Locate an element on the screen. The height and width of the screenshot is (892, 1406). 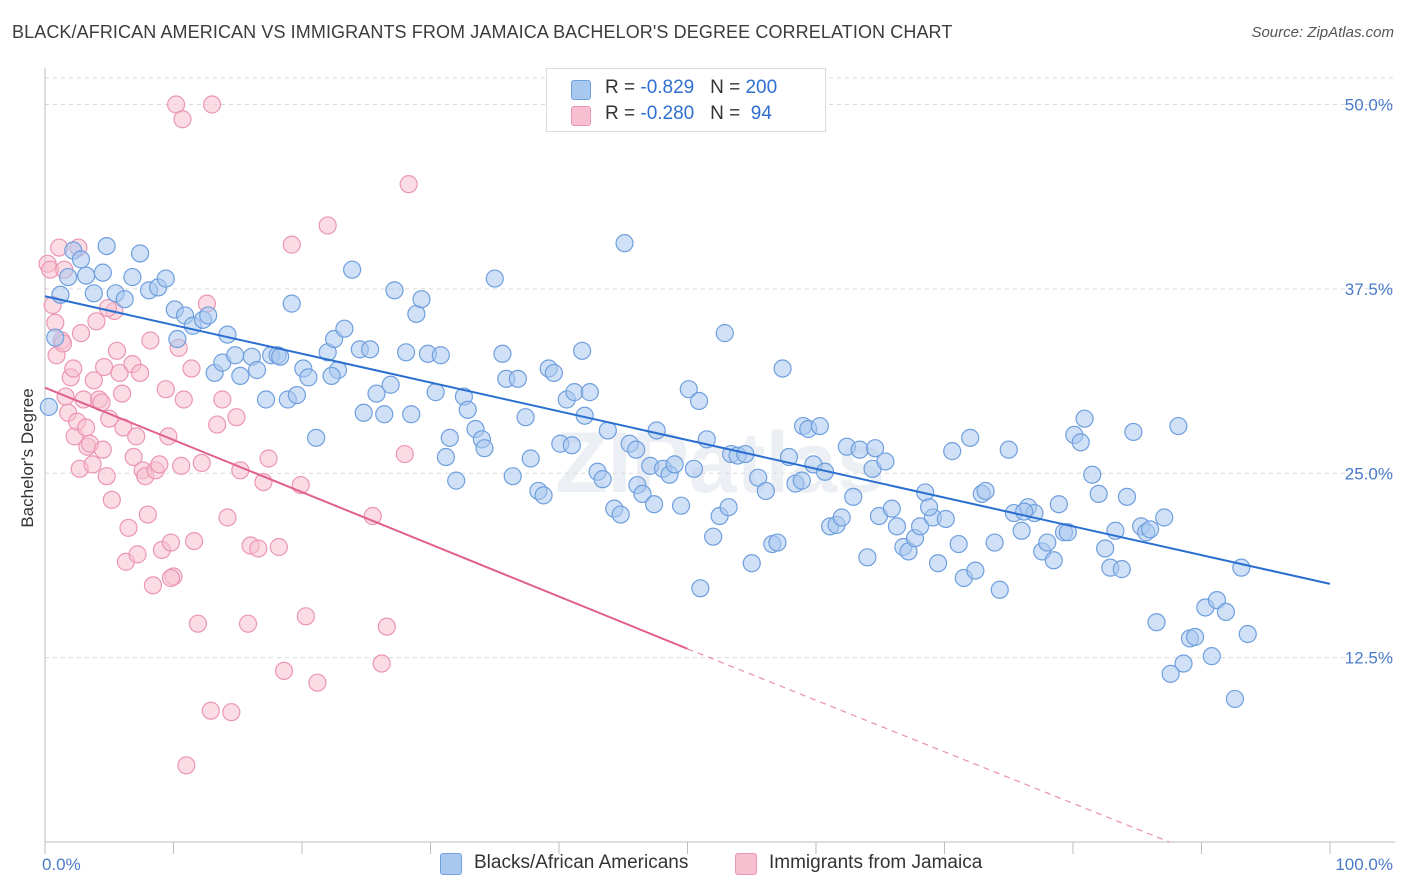
x-tick-label: 0.0% is located at coordinates (61, 864).